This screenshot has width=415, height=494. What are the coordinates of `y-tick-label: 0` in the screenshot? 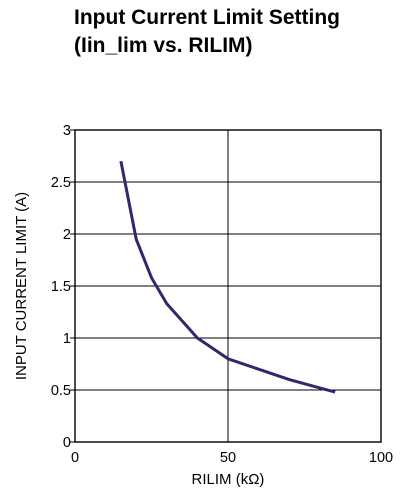 It's located at (67, 443).